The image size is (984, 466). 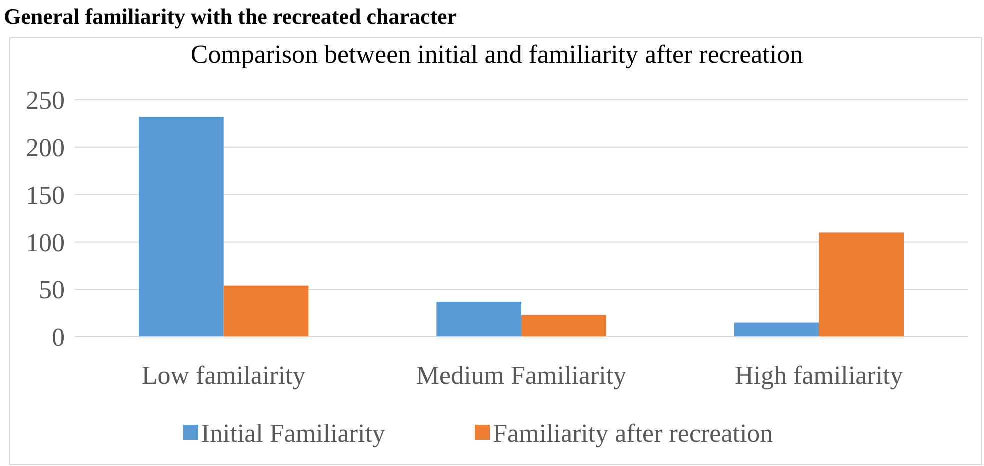 I want to click on x-tick-label: Low familairity, so click(x=224, y=375).